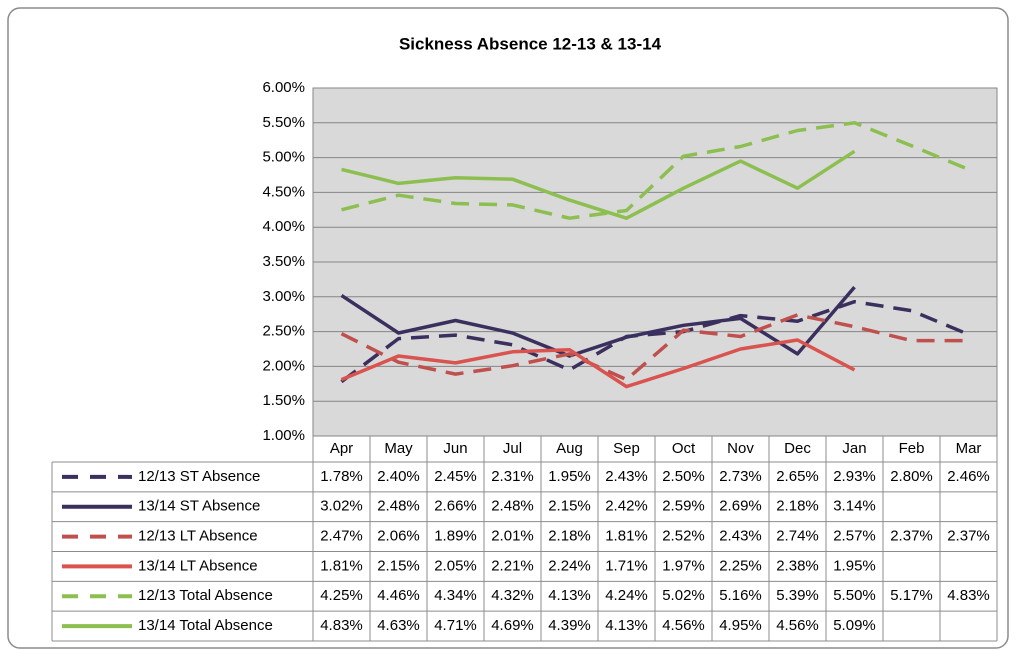 The width and height of the screenshot is (1016, 650). Describe the element at coordinates (283, 435) in the screenshot. I see `y-tick-label: 1.00%` at that location.